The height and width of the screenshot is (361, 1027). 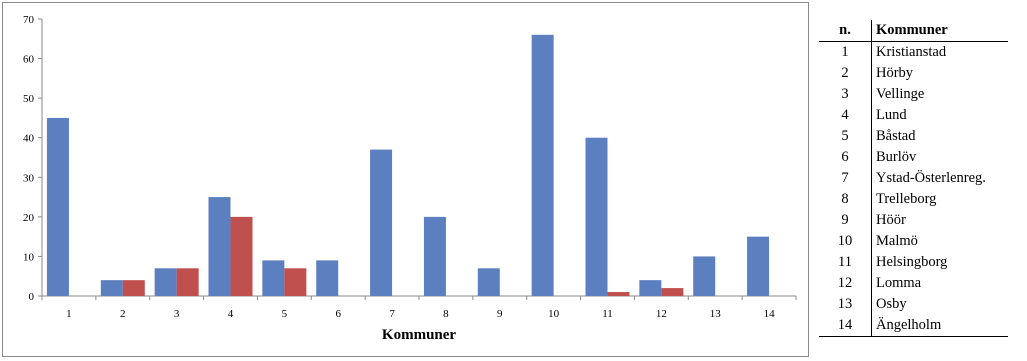 What do you see at coordinates (913, 304) in the screenshot?
I see `table-row: 13 Osby` at bounding box center [913, 304].